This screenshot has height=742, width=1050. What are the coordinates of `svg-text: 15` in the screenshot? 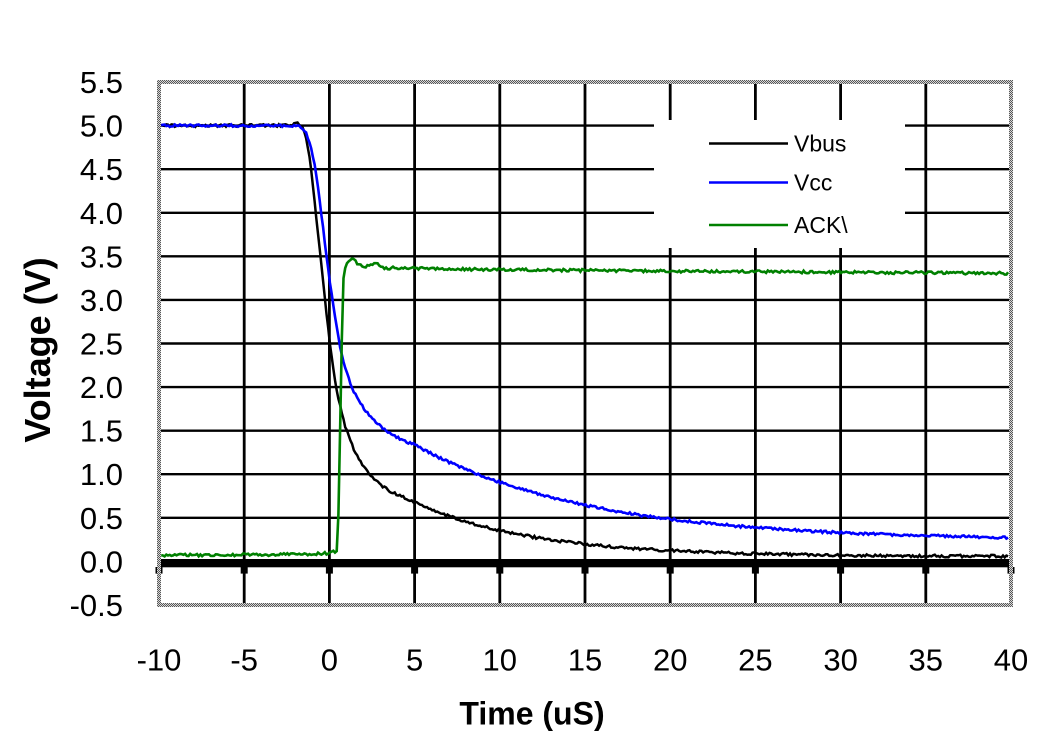 It's located at (585, 660).